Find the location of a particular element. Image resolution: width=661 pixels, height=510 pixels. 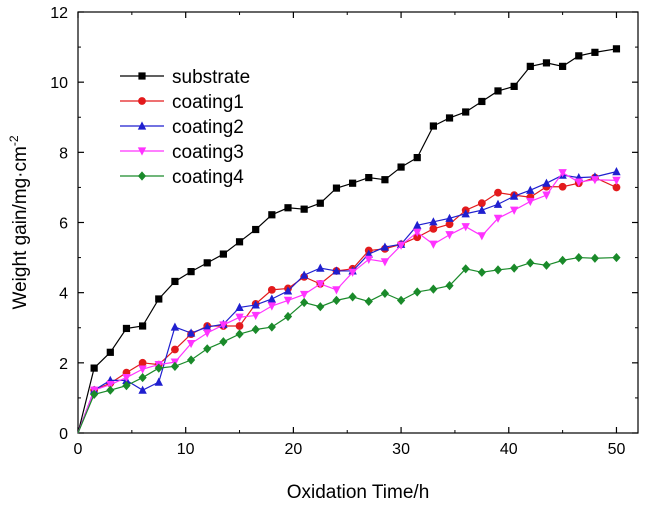

legend-item-coating2: coating2 is located at coordinates (182, 127).